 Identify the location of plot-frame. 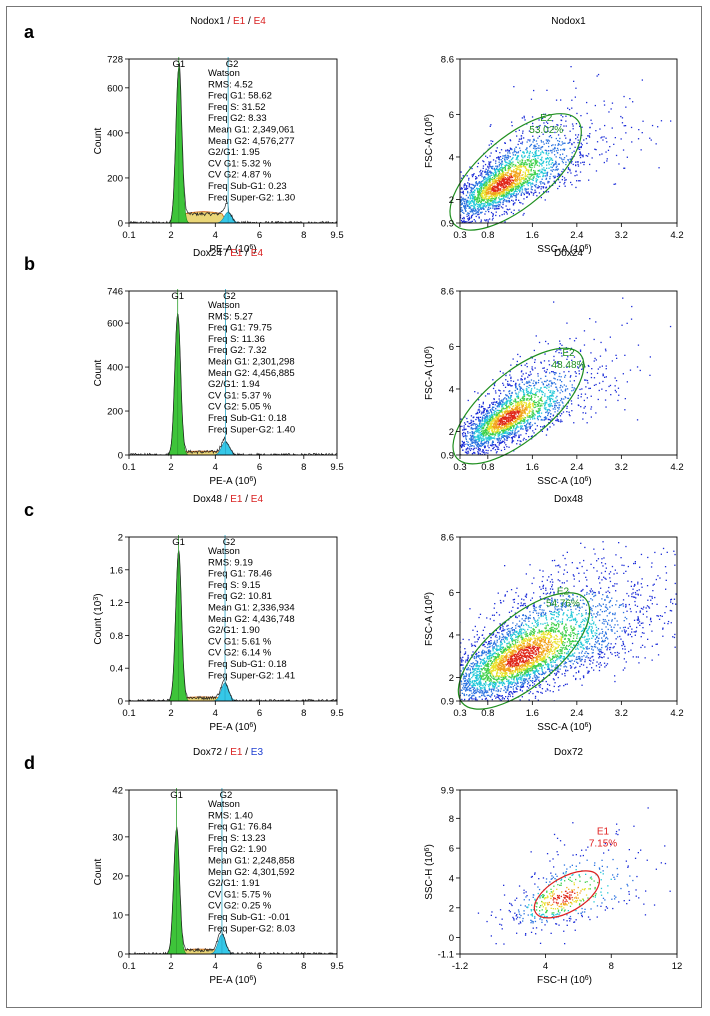
(233, 872).